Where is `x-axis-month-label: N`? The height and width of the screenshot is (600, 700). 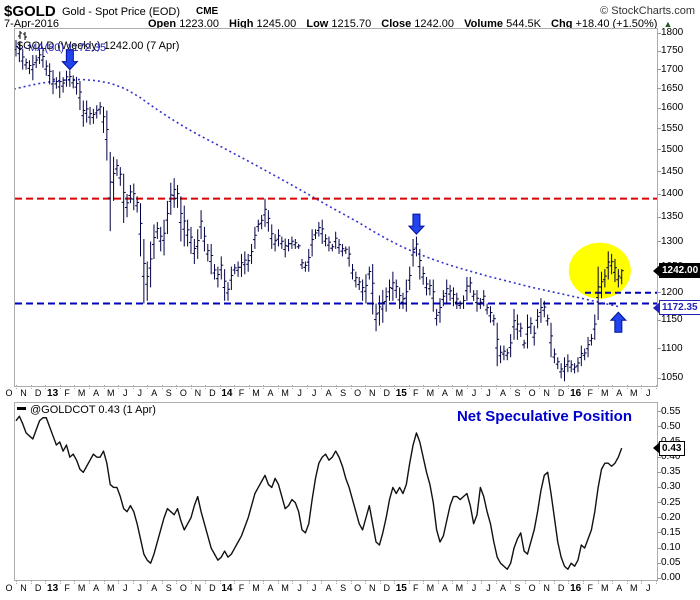
x-axis-month-label: N is located at coordinates (198, 588).